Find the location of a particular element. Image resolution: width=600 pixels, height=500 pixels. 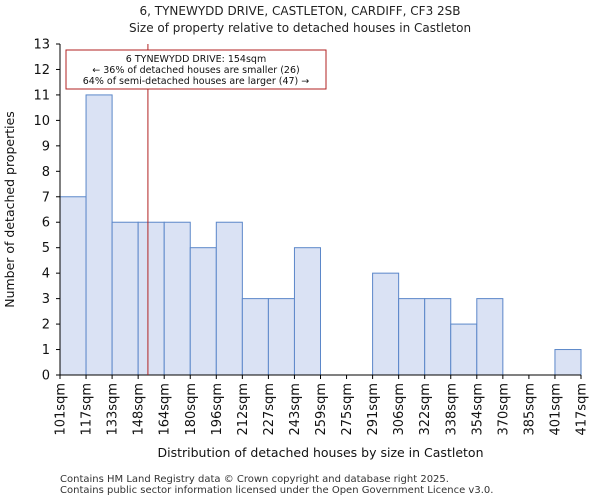

bar-101sqm is located at coordinates (73, 286).